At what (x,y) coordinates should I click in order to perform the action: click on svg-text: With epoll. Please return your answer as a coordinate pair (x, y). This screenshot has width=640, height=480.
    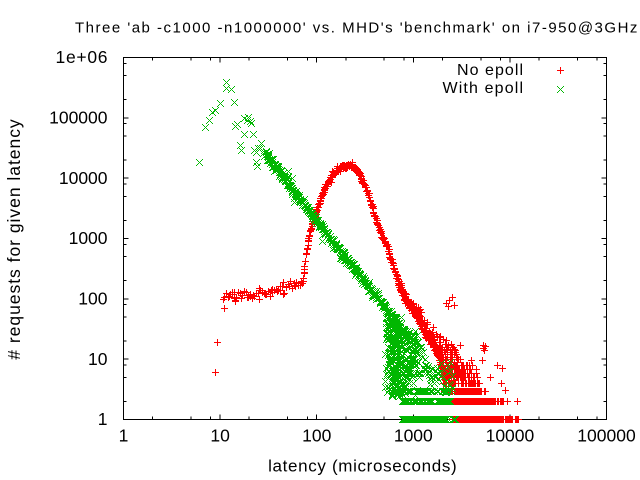
    Looking at the image, I should click on (483, 88).